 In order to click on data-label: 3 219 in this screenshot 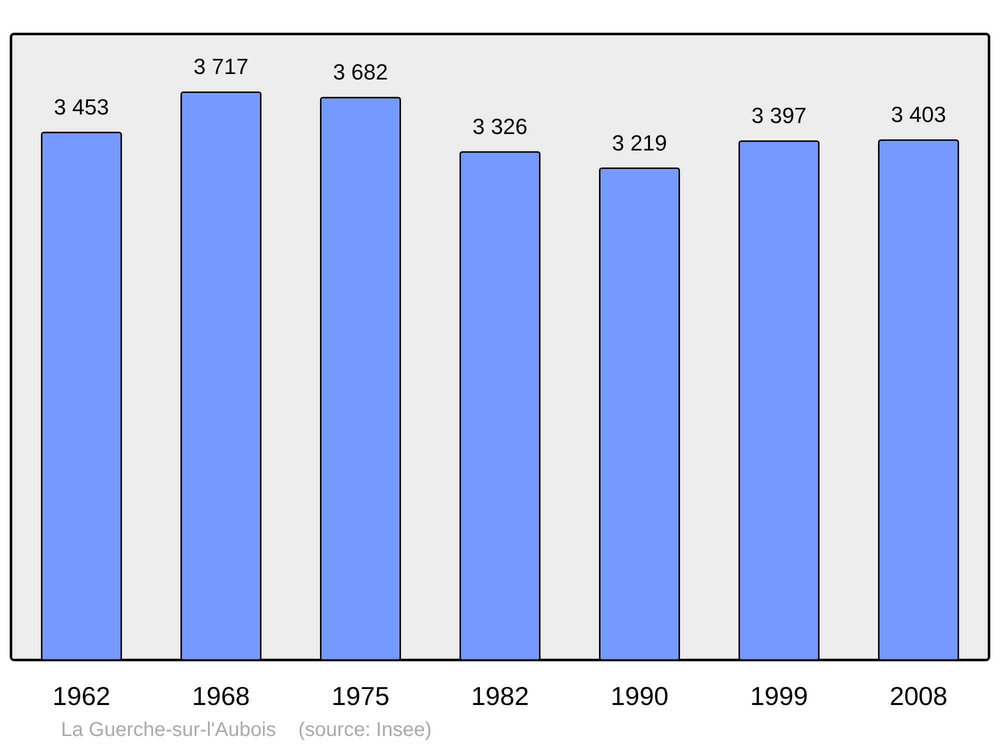, I will do `click(640, 143)`.